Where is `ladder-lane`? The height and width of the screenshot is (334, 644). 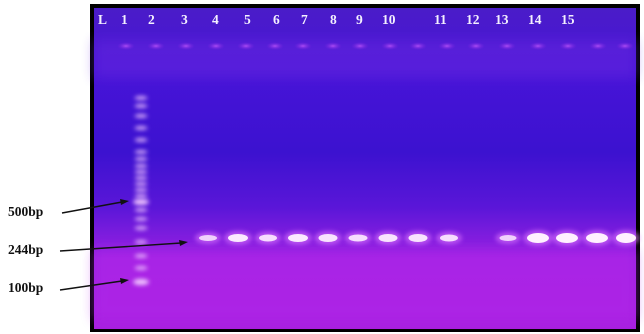
ladder-lane is located at coordinates (141, 190).